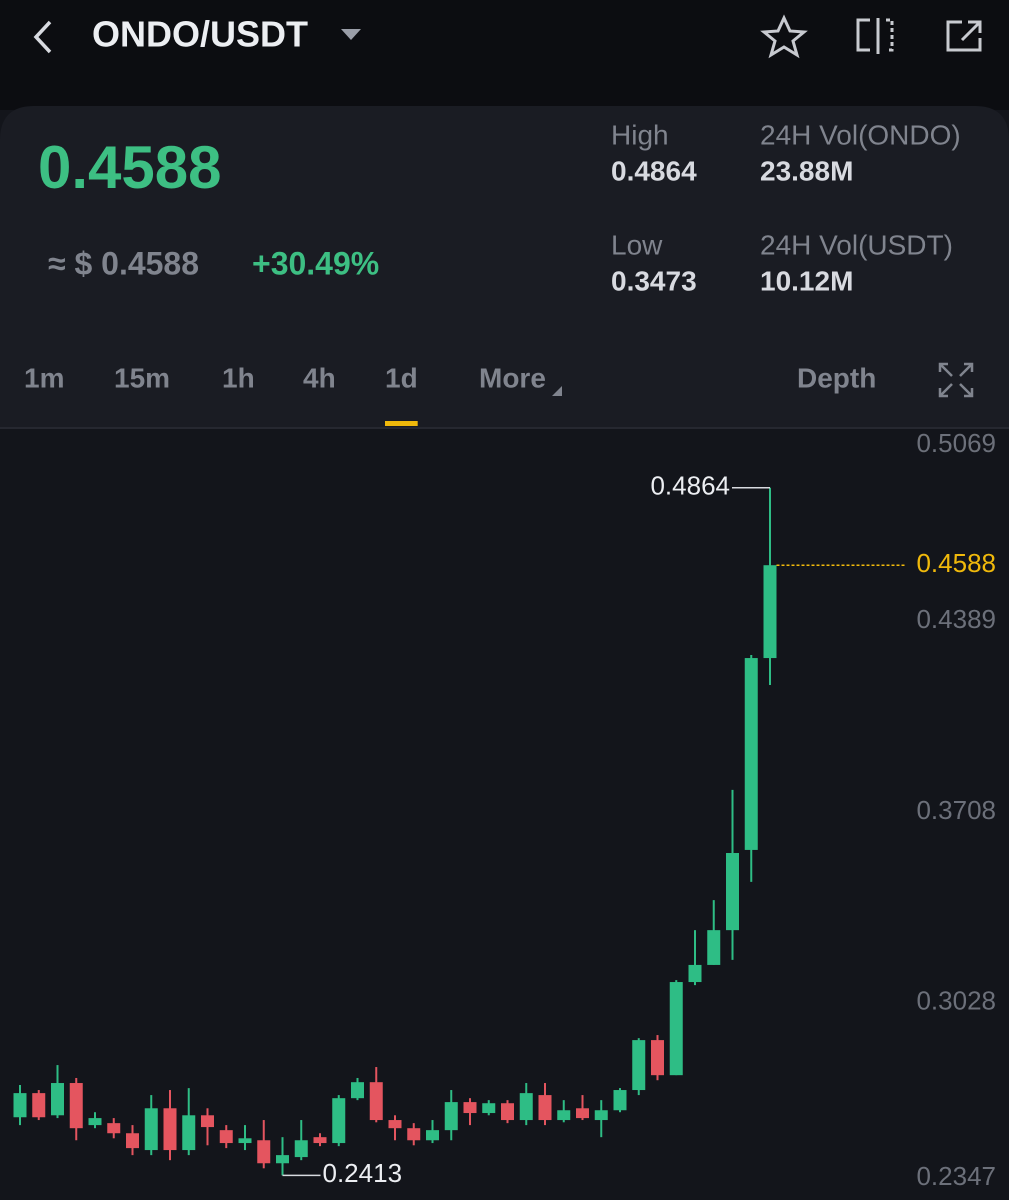  I want to click on last-price-label: 0.4588, so click(956, 563).